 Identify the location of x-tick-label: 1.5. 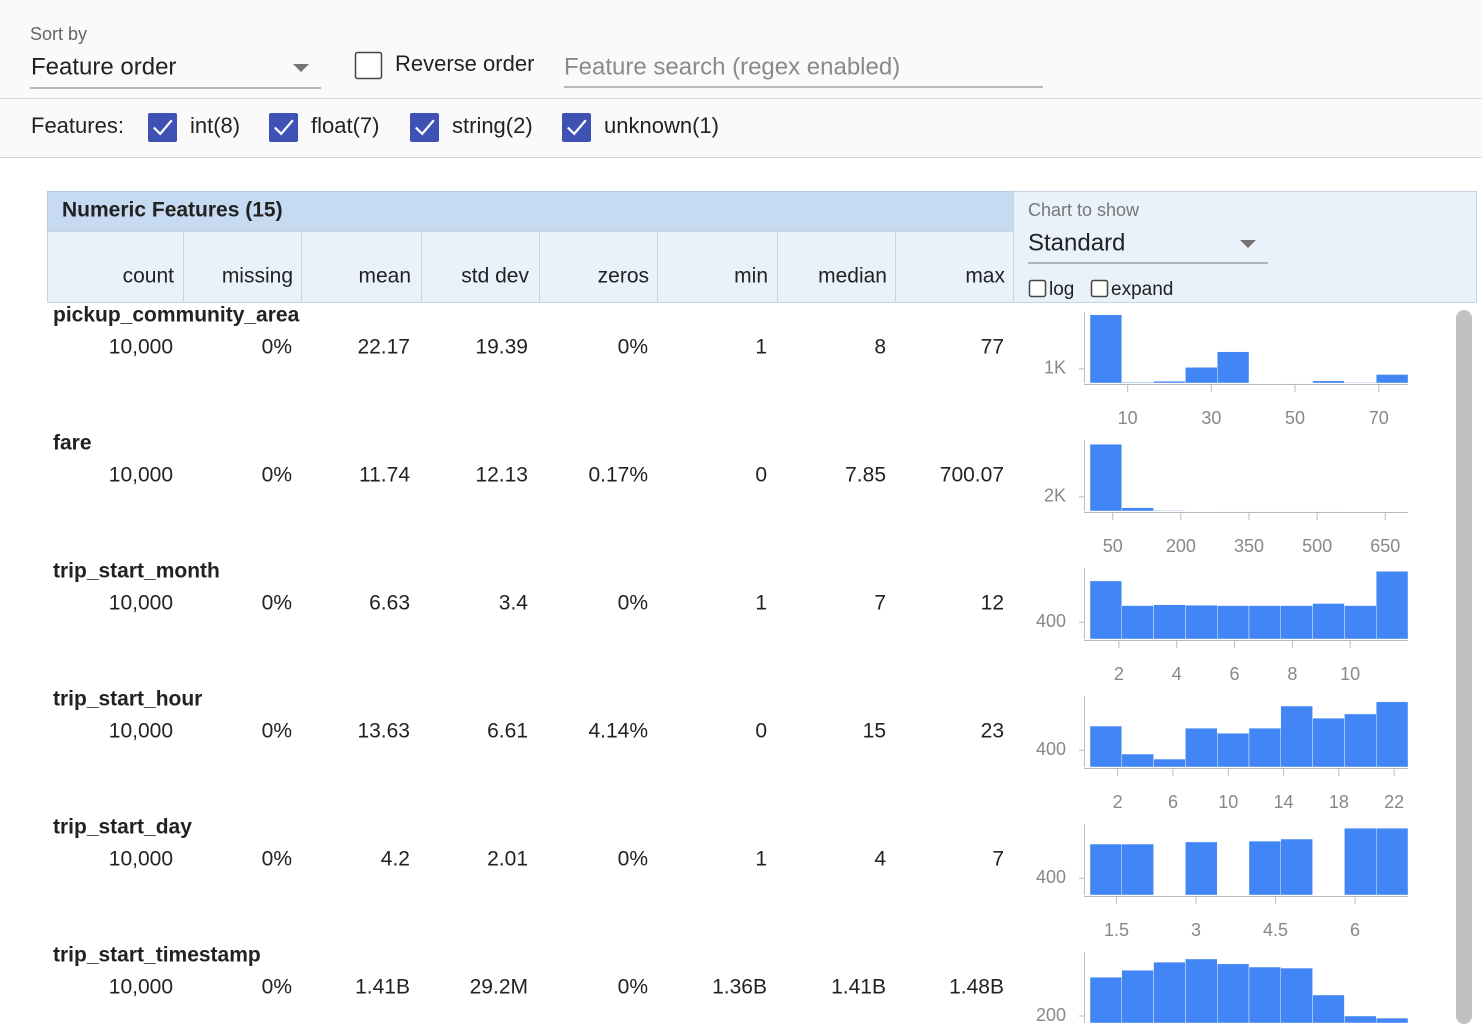
(1116, 930).